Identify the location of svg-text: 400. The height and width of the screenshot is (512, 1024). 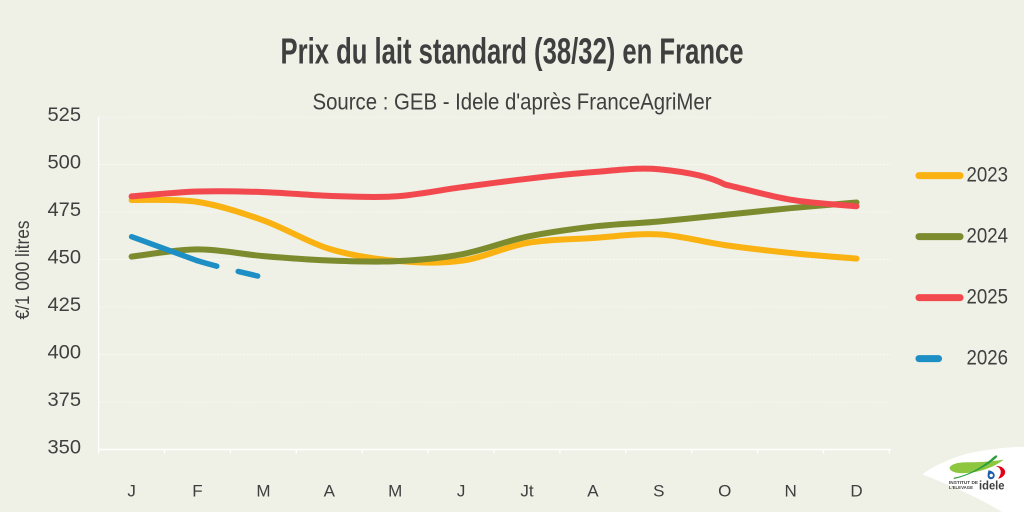
(65, 353).